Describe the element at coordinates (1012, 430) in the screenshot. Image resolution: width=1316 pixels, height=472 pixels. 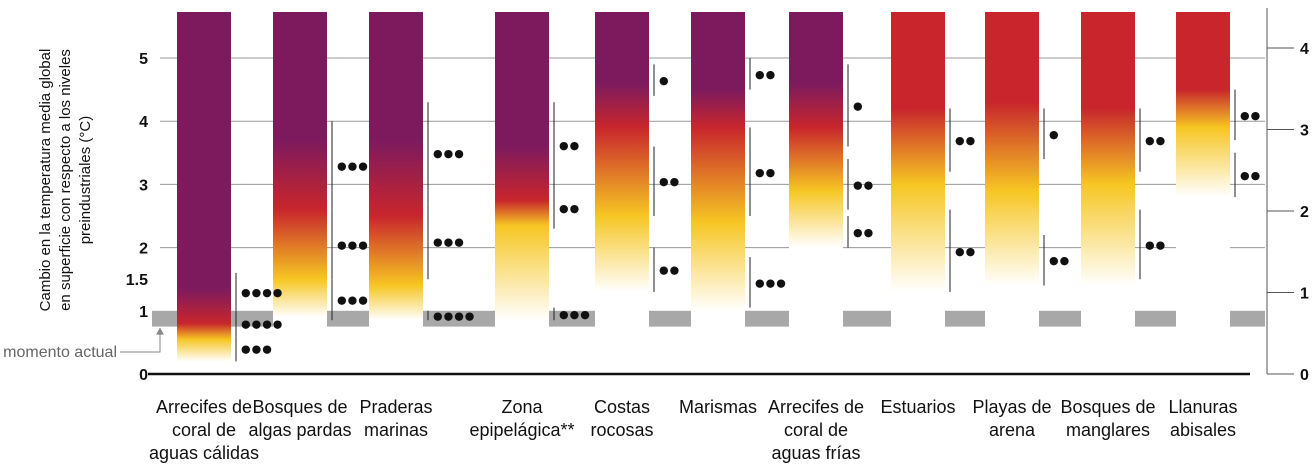
I see `category-label: arena` at that location.